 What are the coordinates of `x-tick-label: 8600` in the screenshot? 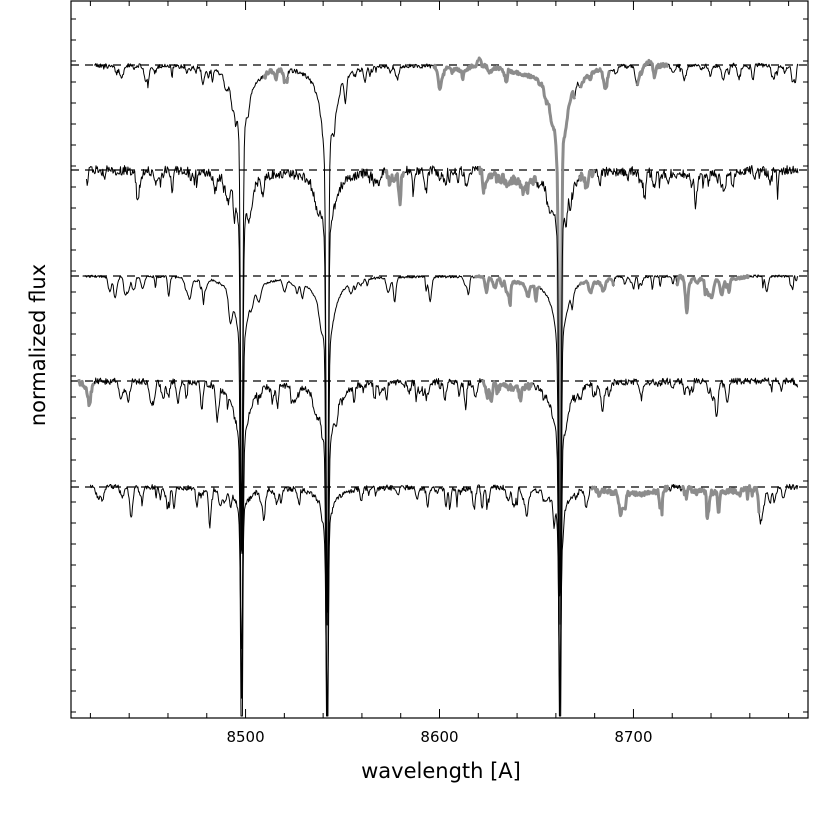 It's located at (439, 737).